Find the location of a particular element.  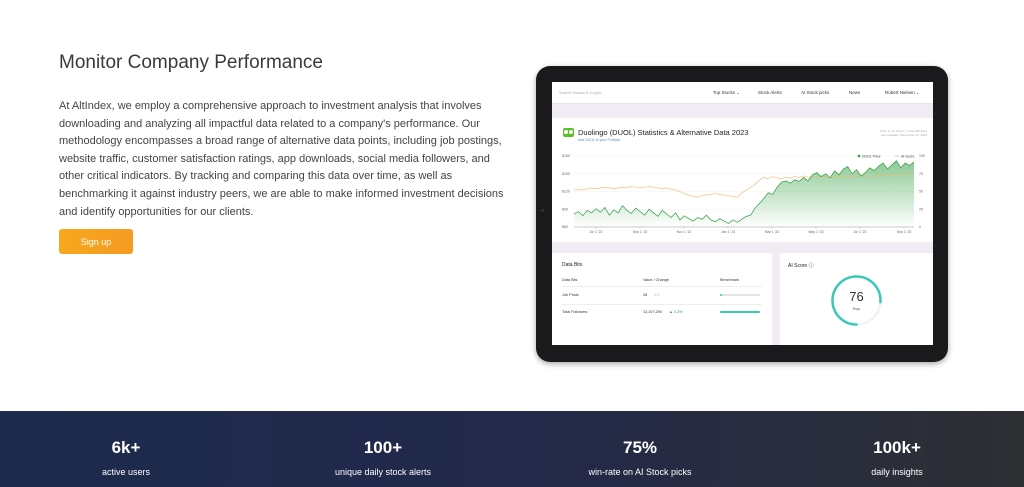

legend-ai-label: AI Score is located at coordinates (907, 156).